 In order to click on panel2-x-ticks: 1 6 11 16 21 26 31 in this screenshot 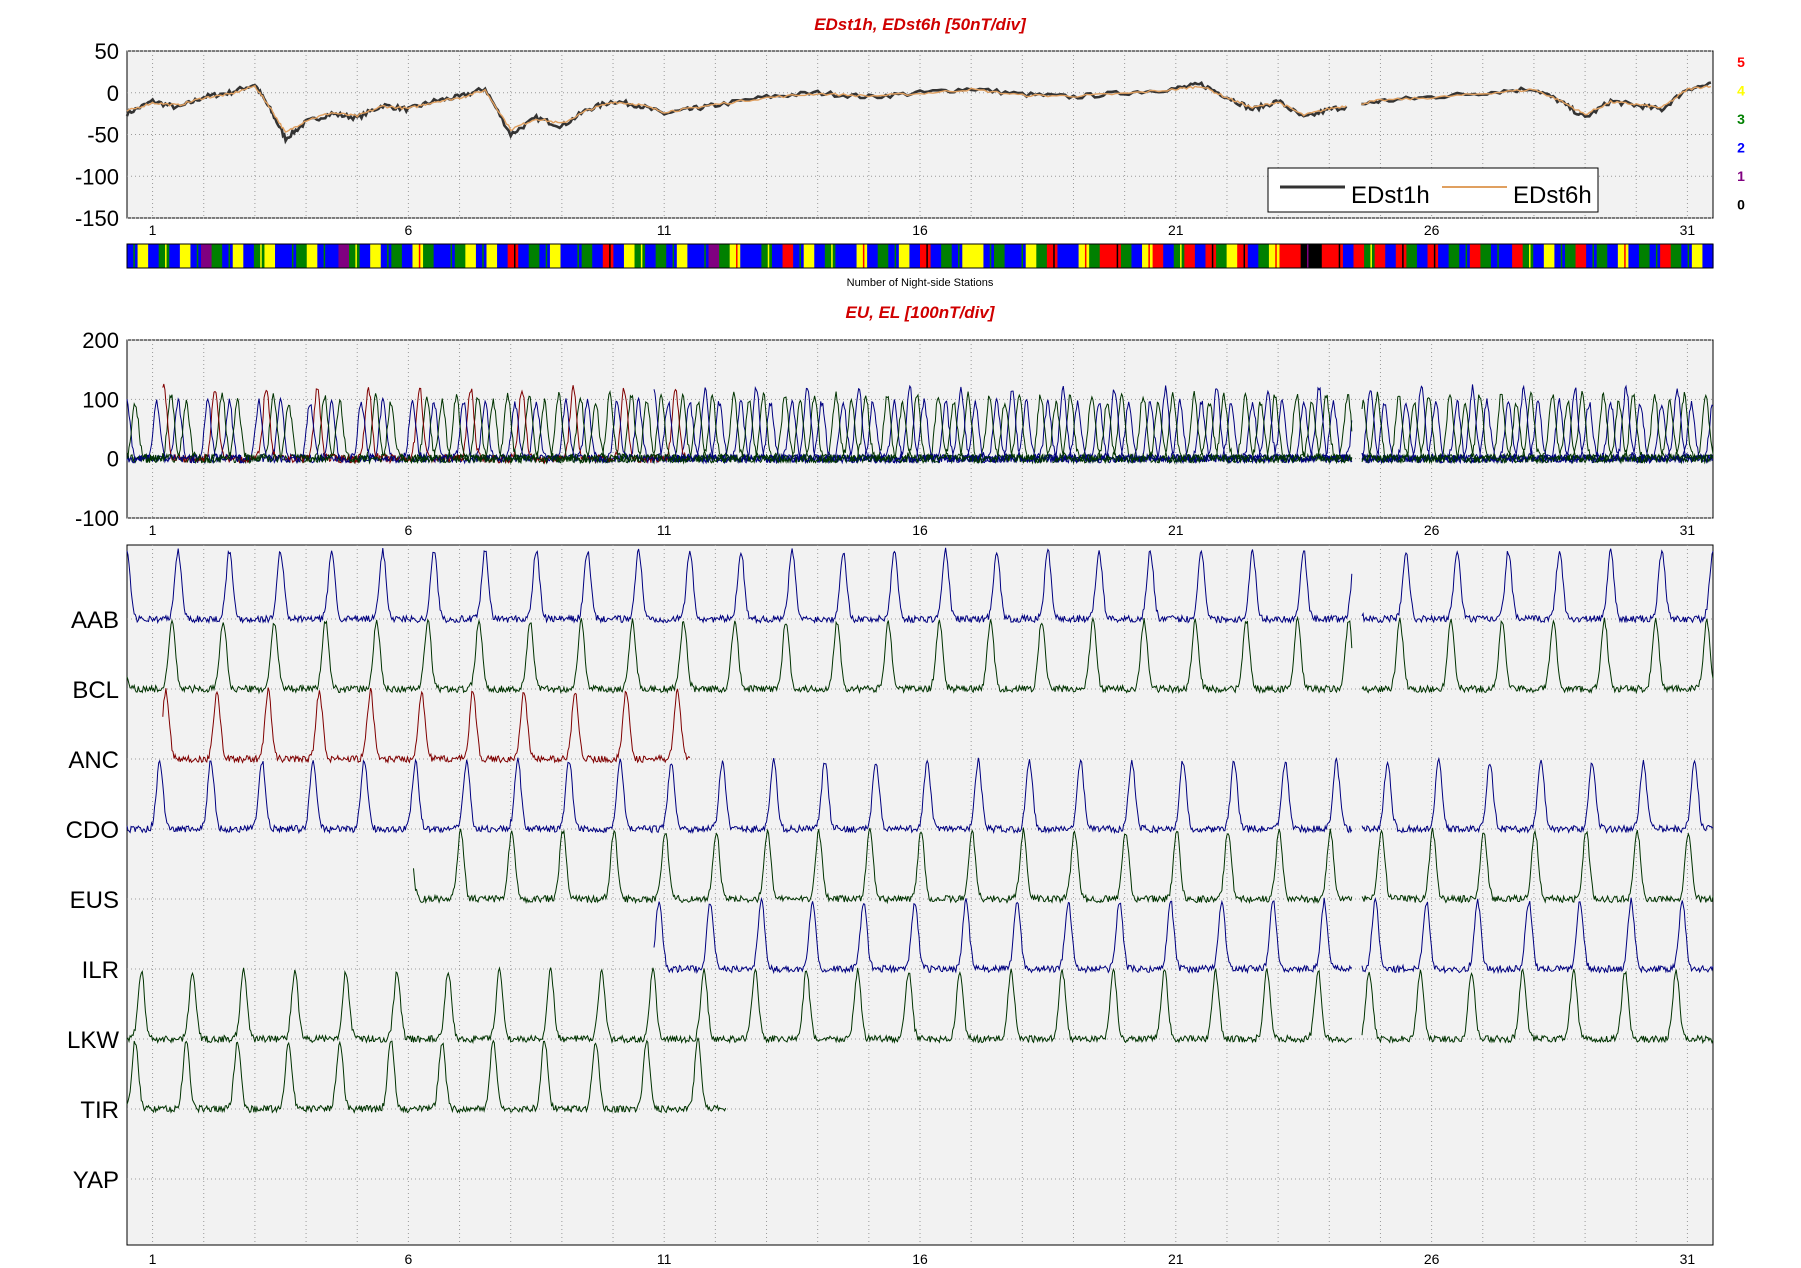, I will do `click(922, 530)`.